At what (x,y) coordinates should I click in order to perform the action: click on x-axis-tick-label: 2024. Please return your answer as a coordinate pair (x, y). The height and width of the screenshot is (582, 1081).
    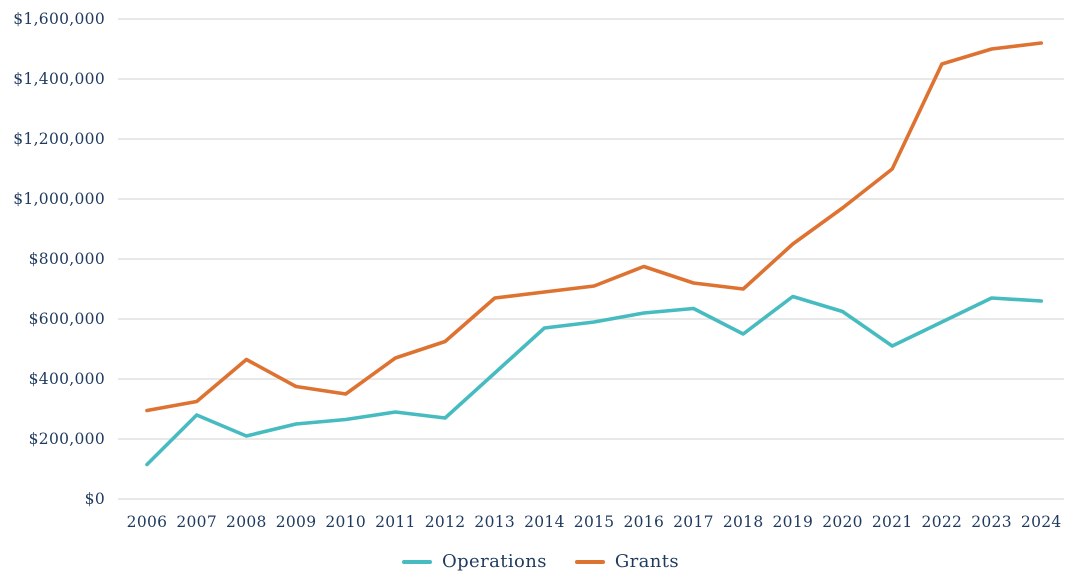
    Looking at the image, I should click on (1041, 522).